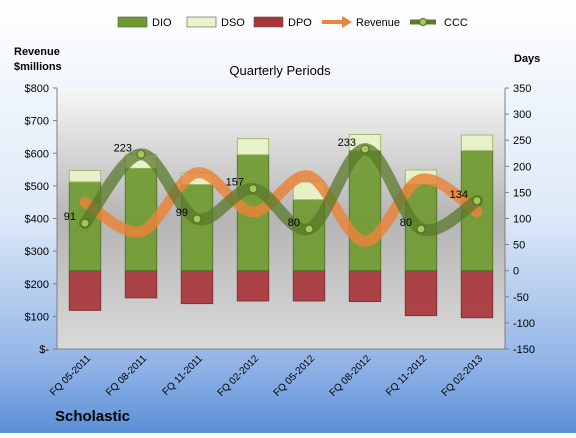  Describe the element at coordinates (268, 22) in the screenshot. I see `legend-swatch-dpo` at that location.